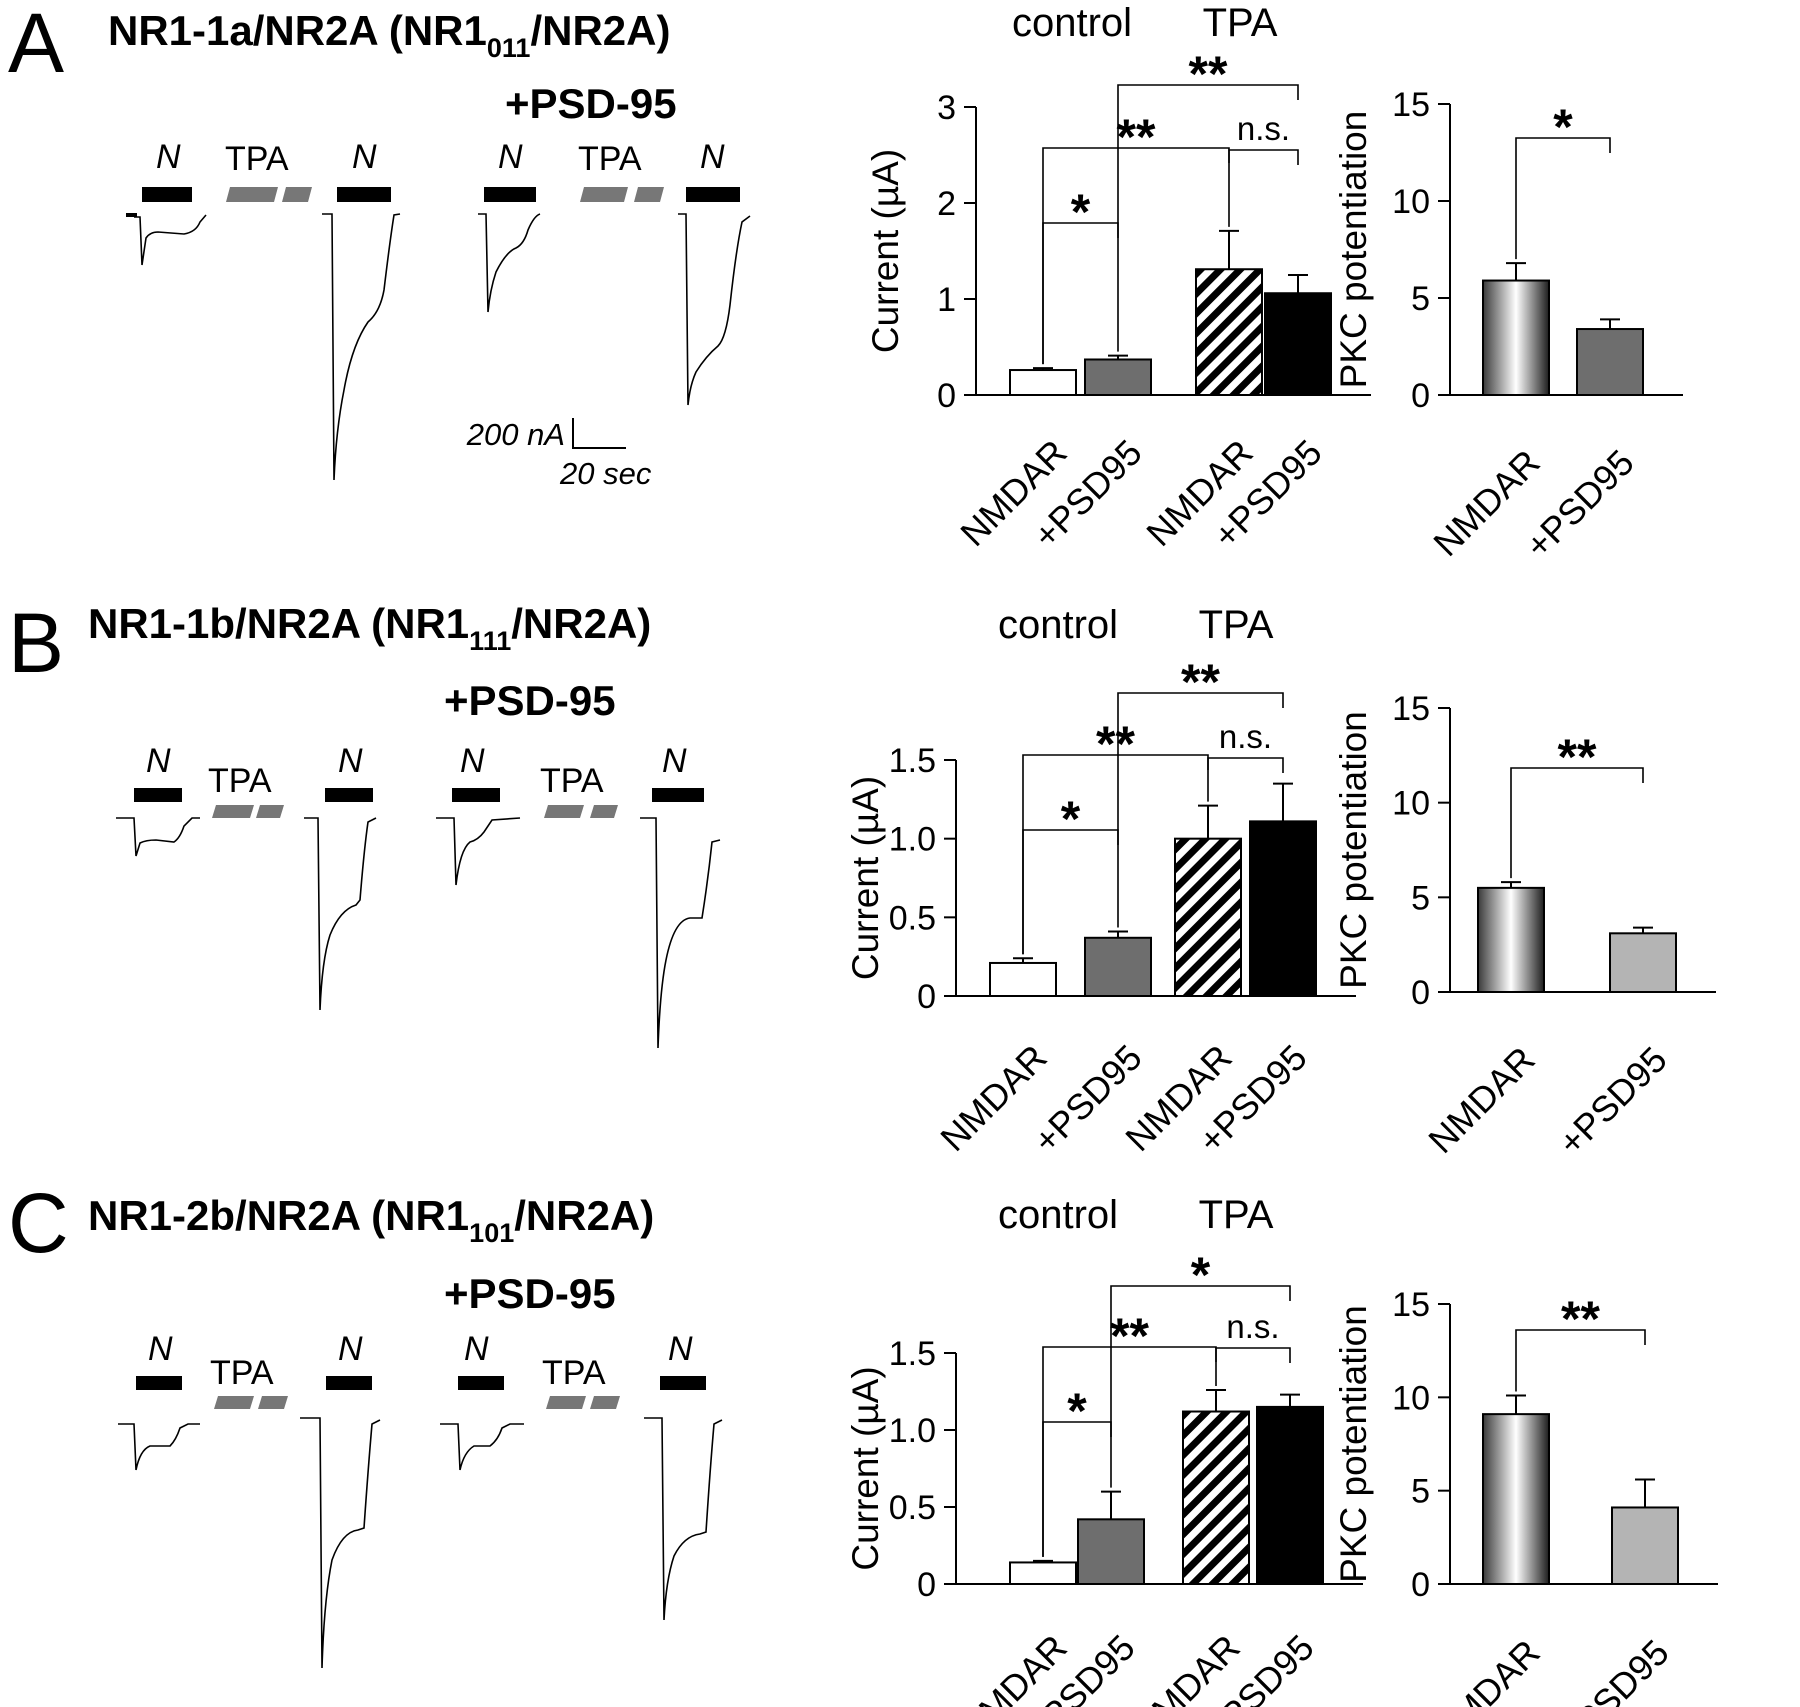 The height and width of the screenshot is (1707, 1800). I want to click on y-tick-label: 1.5, so click(912, 1354).